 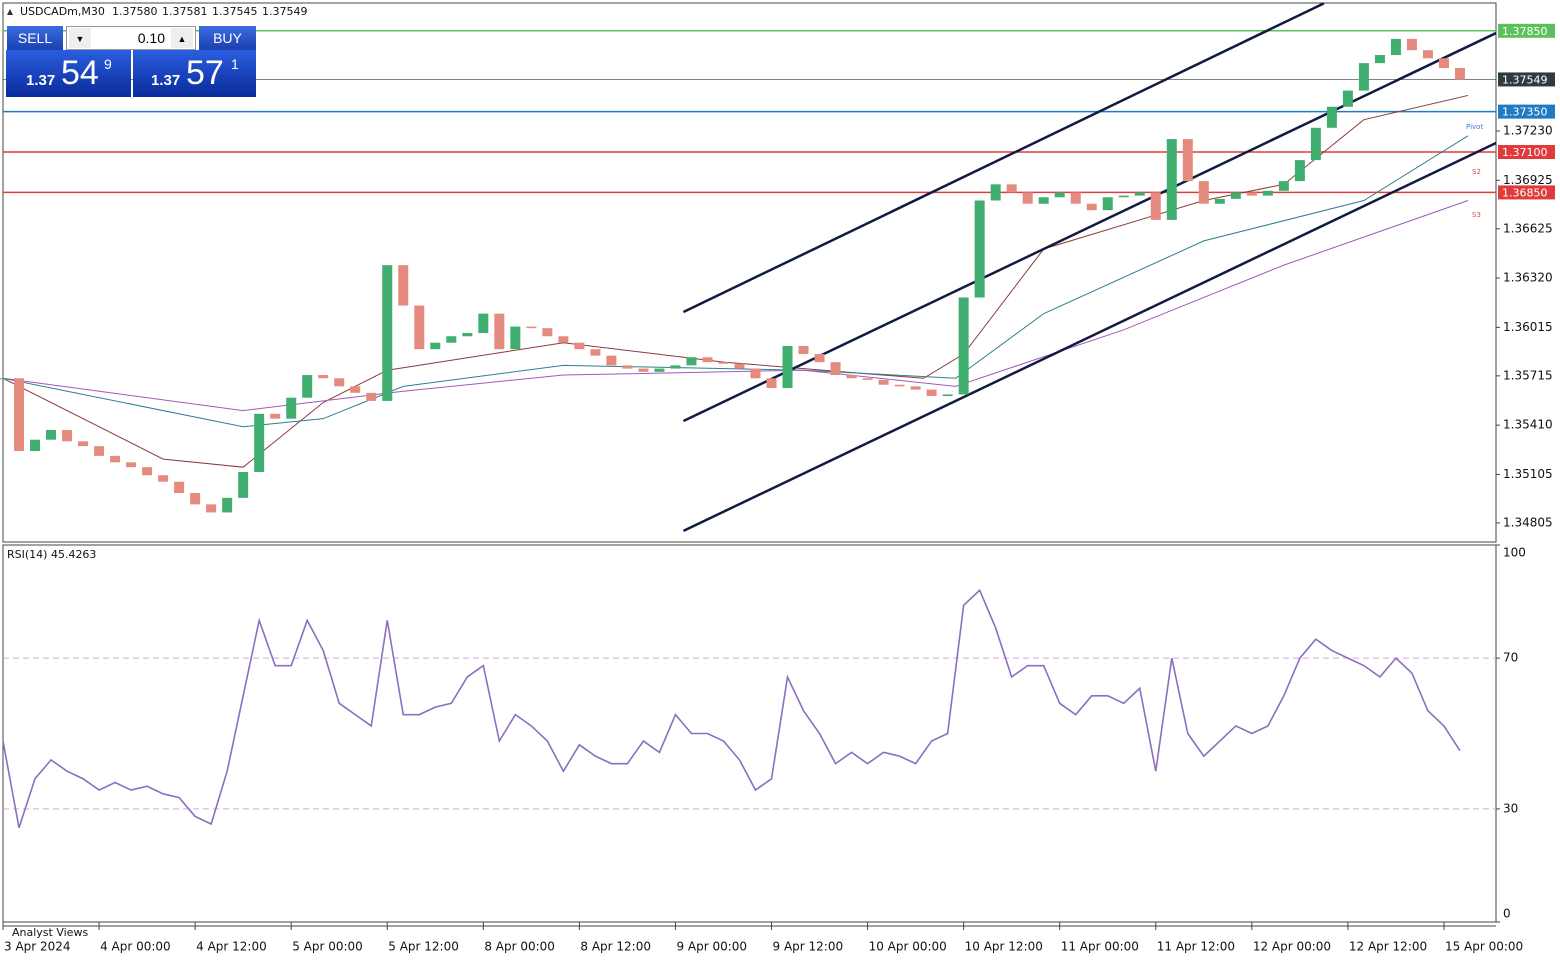 What do you see at coordinates (1100, 947) in the screenshot?
I see `x-tick-label: 11 Apr 00:00` at bounding box center [1100, 947].